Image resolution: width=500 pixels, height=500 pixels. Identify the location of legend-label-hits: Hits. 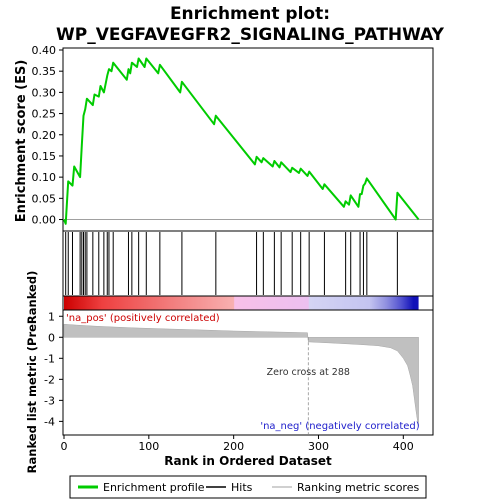
(242, 487).